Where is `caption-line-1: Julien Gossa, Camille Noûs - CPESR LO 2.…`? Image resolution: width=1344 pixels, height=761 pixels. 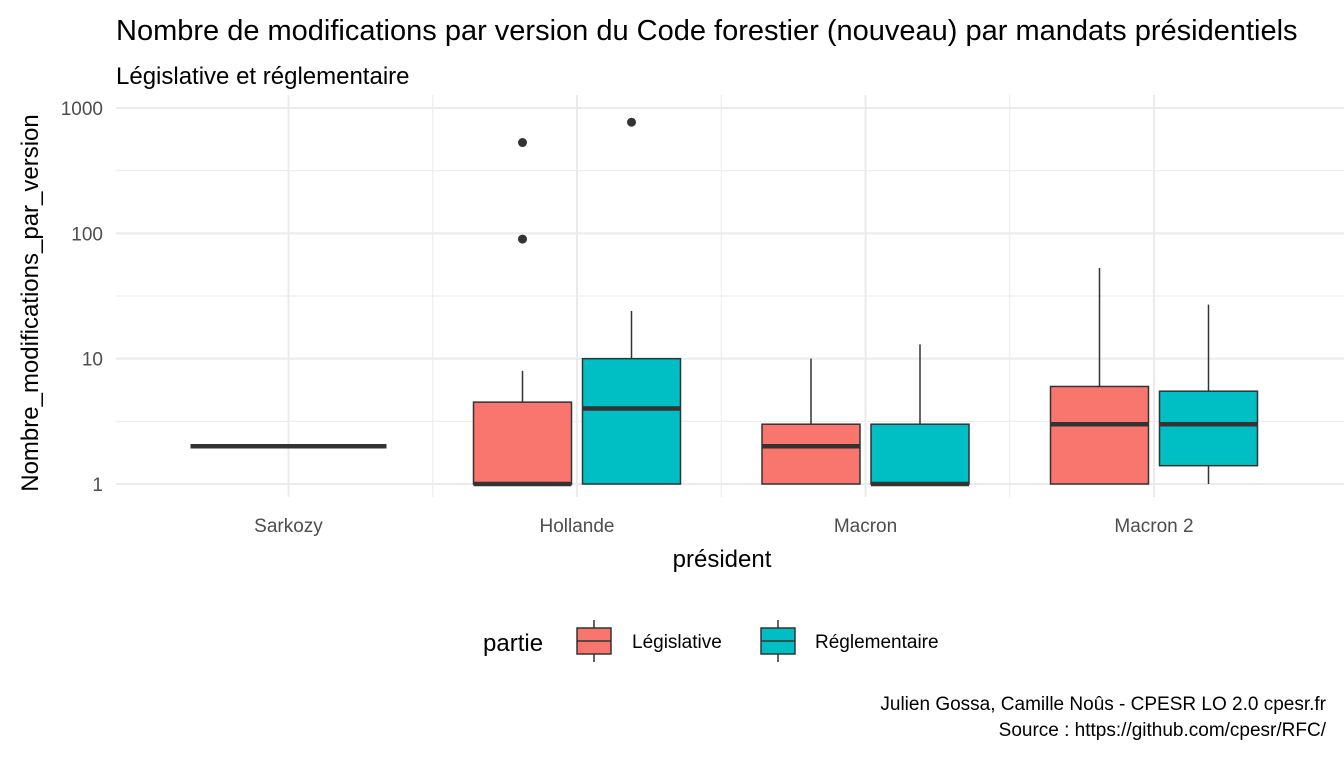 caption-line-1: Julien Gossa, Camille Noûs - CPESR LO 2.… is located at coordinates (1103, 704).